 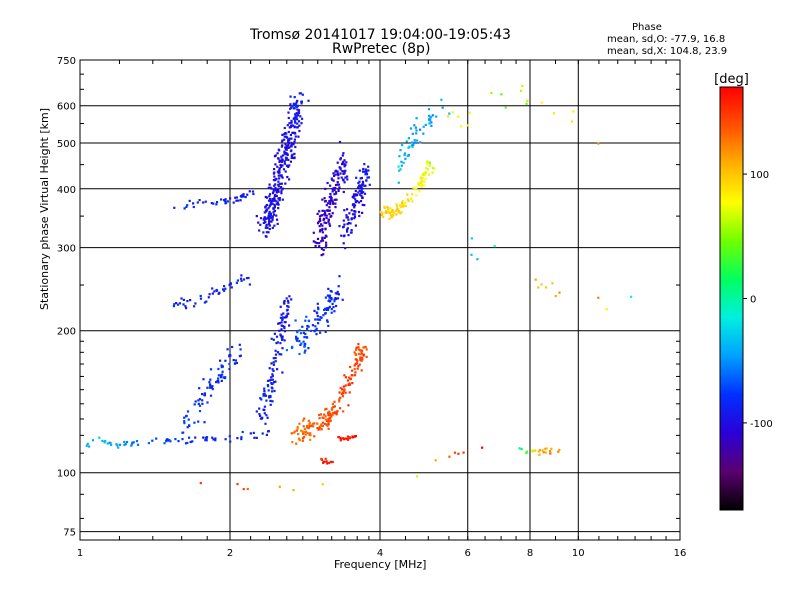 What do you see at coordinates (66, 190) in the screenshot?
I see `y-tick-label: 400` at bounding box center [66, 190].